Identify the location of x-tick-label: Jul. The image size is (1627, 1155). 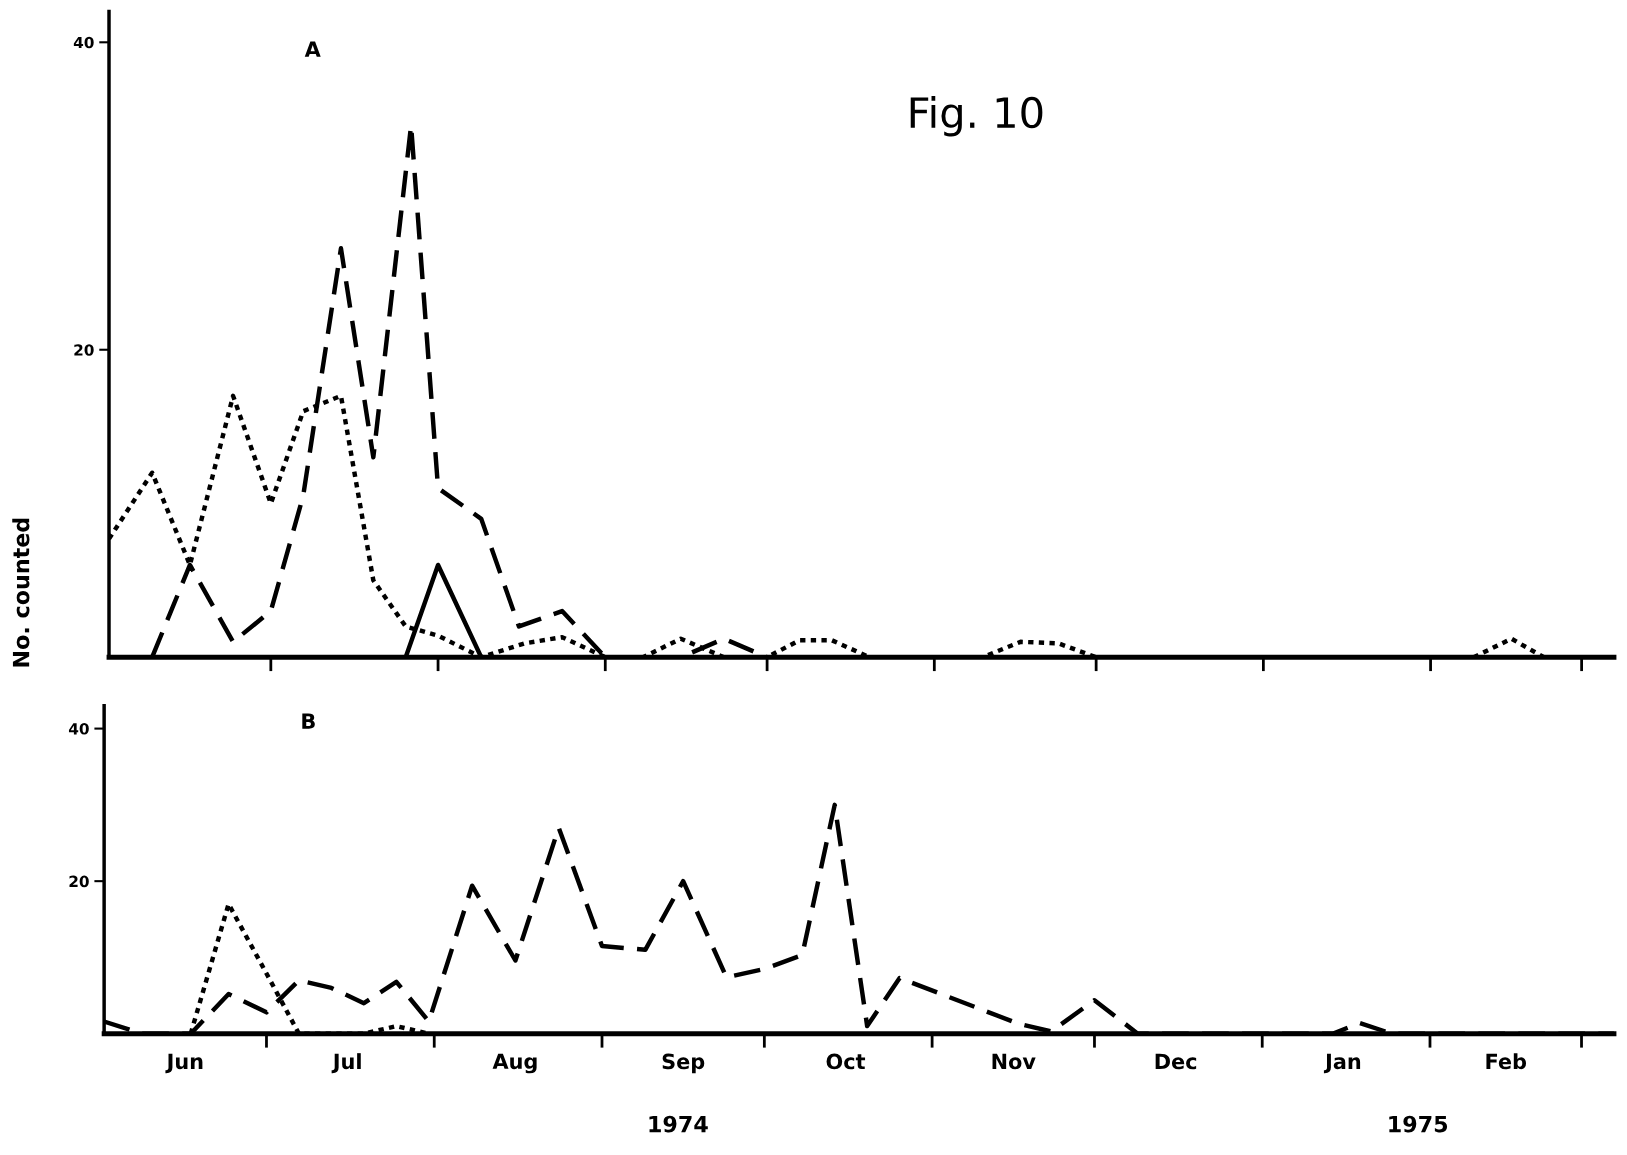
(346, 1063).